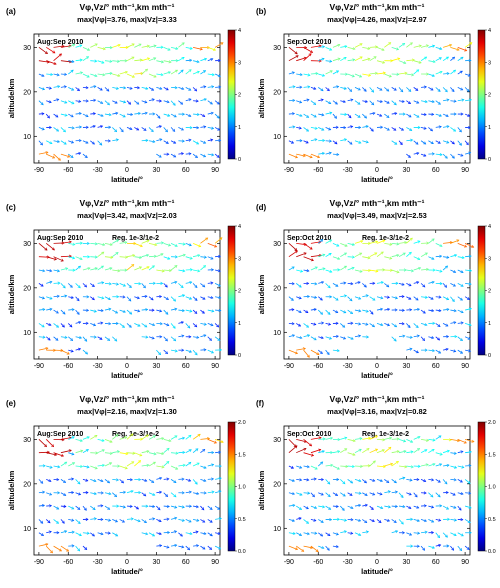 The height and width of the screenshot is (588, 500). What do you see at coordinates (11, 490) in the screenshot?
I see `y-axis-label: altitude/km` at bounding box center [11, 490].